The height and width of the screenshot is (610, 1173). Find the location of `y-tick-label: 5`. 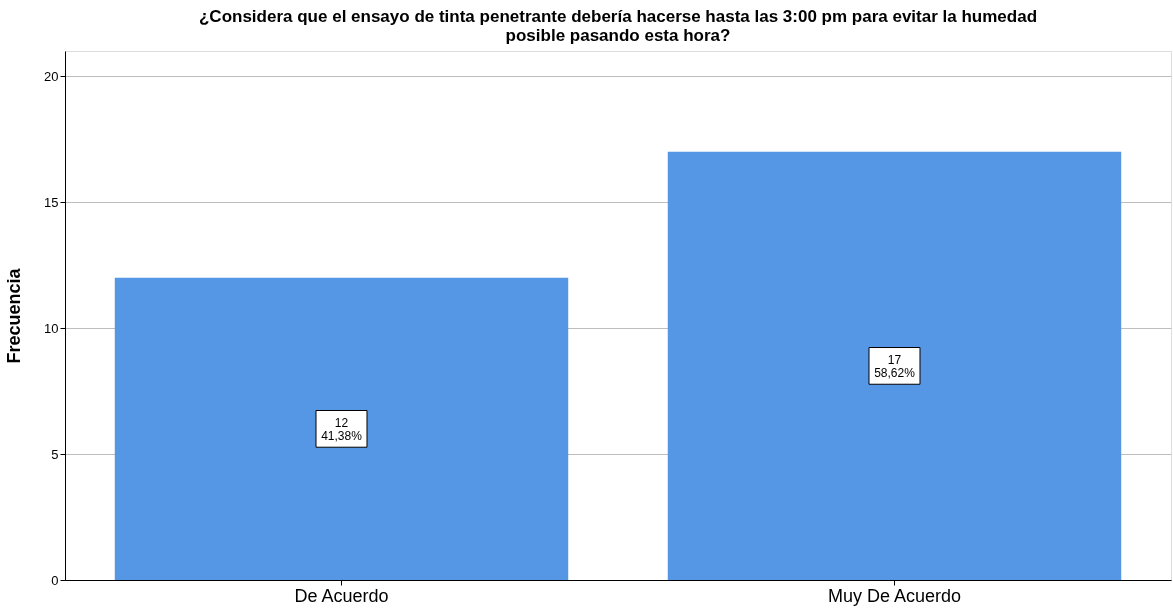

y-tick-label: 5 is located at coordinates (55, 454).